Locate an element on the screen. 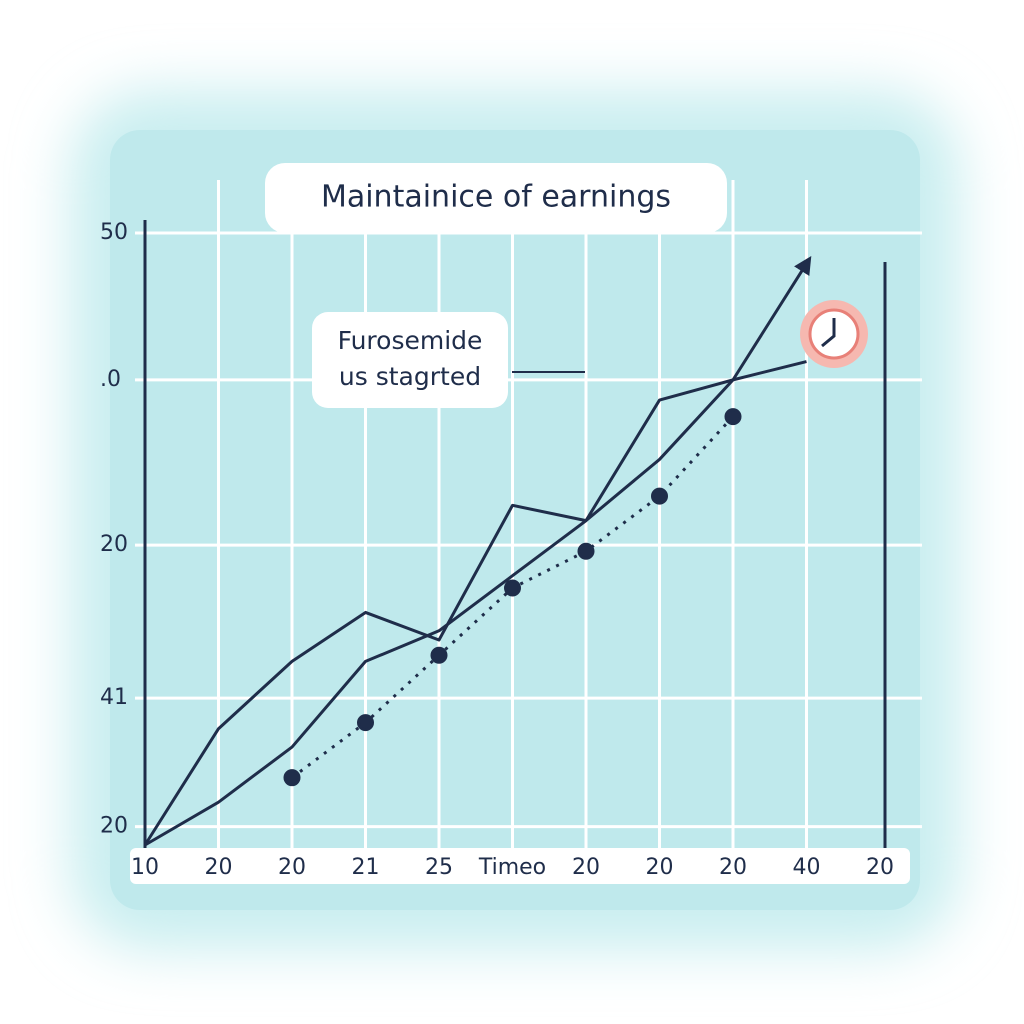  annotation: Furosemide is located at coordinates (410, 340).